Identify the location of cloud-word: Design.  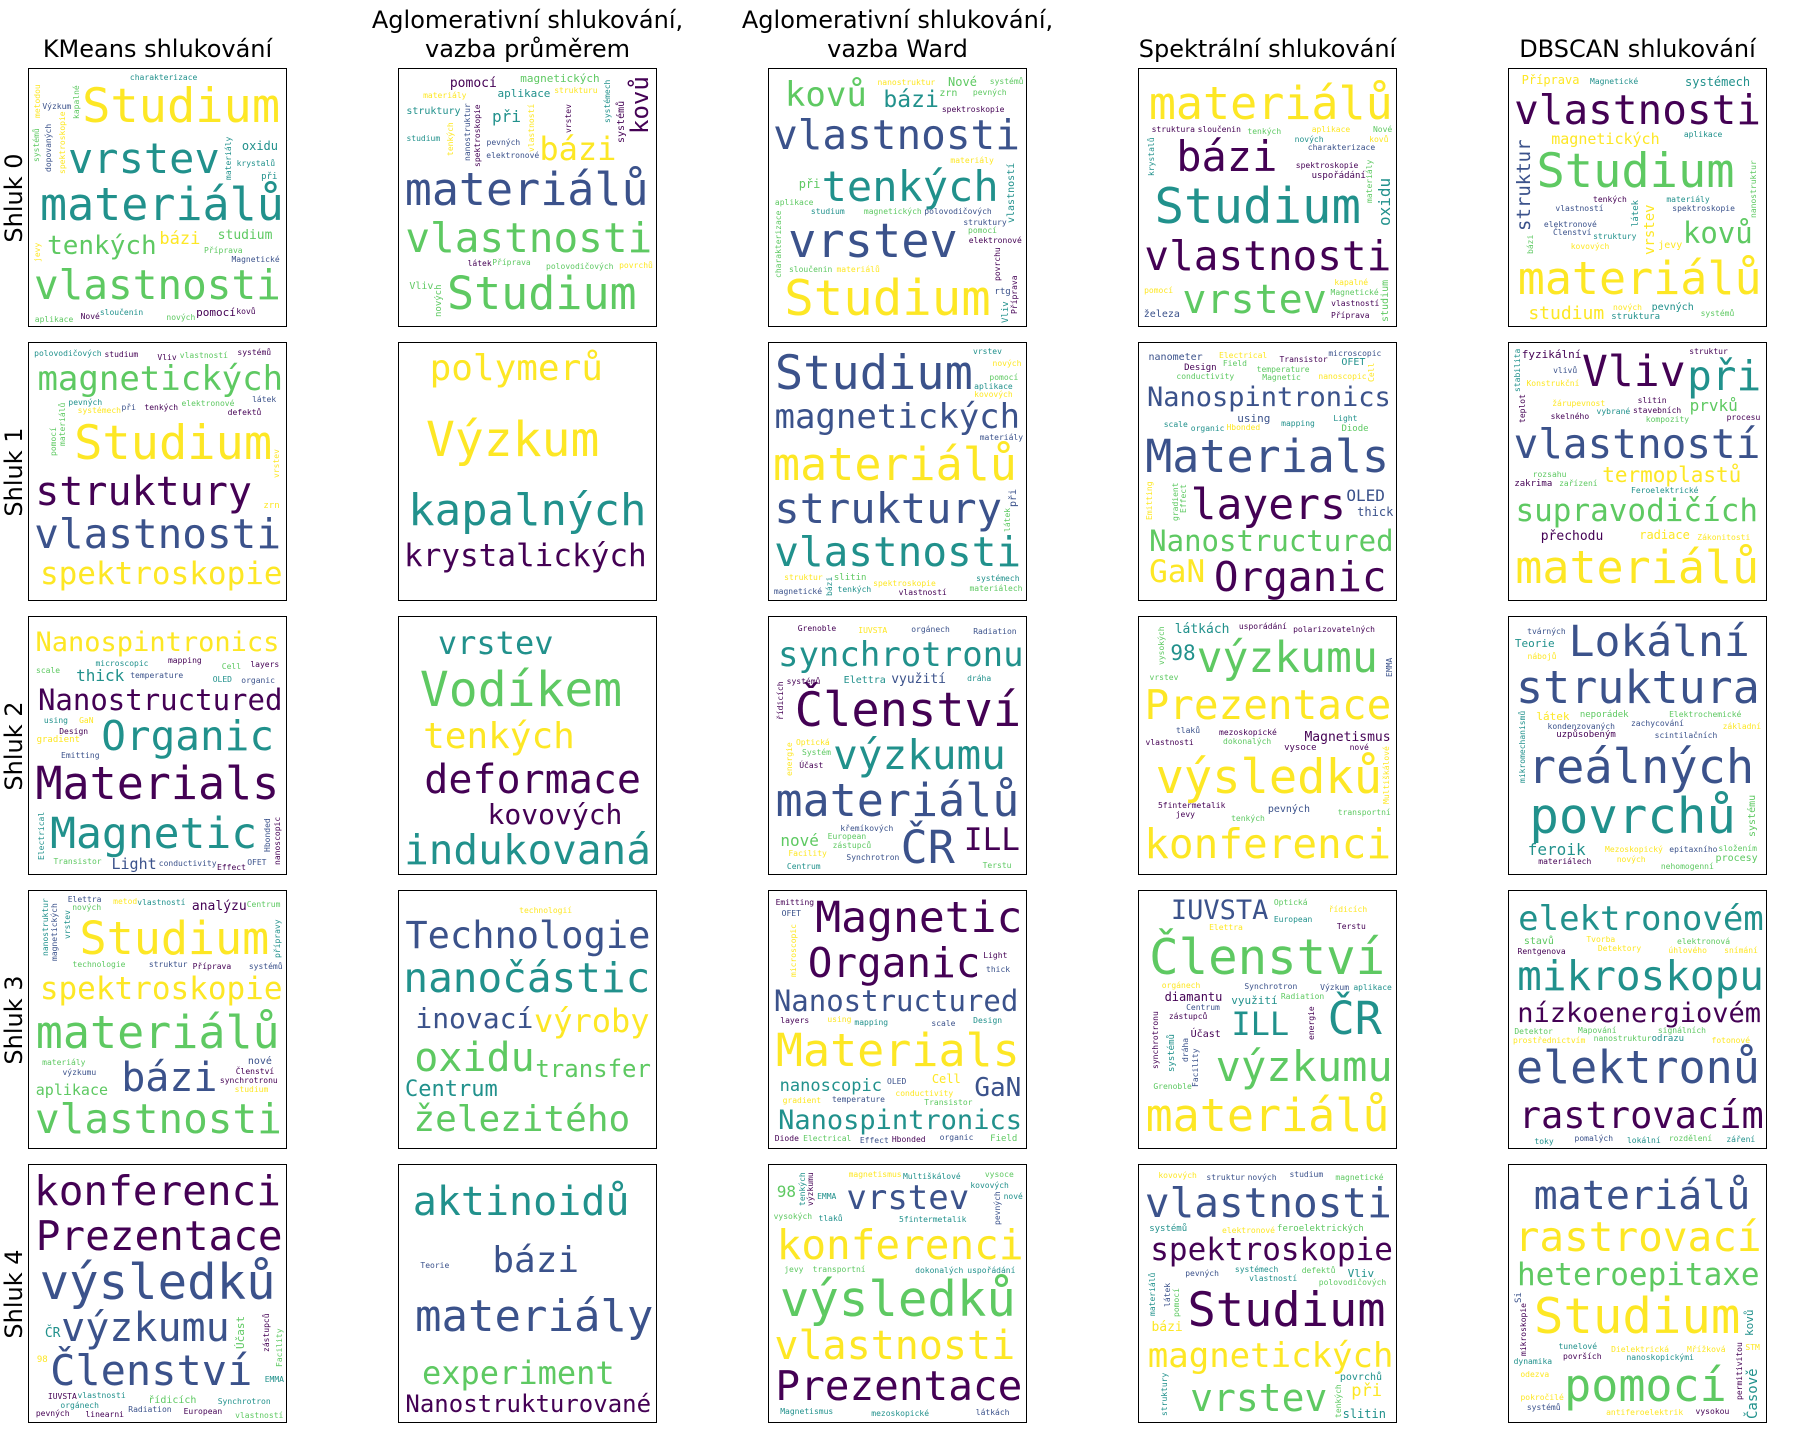
(74, 731).